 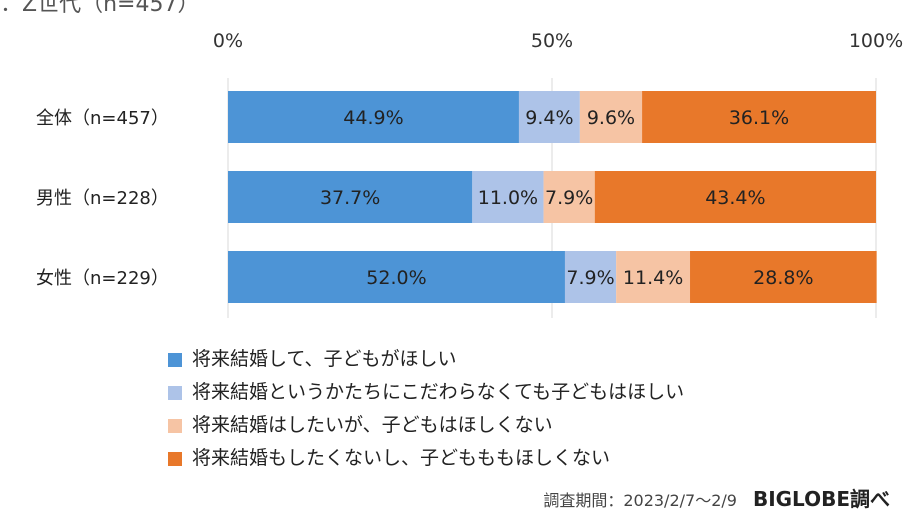 I want to click on legend-item: 将来結婚して、子どもがほしい, so click(x=426, y=359).